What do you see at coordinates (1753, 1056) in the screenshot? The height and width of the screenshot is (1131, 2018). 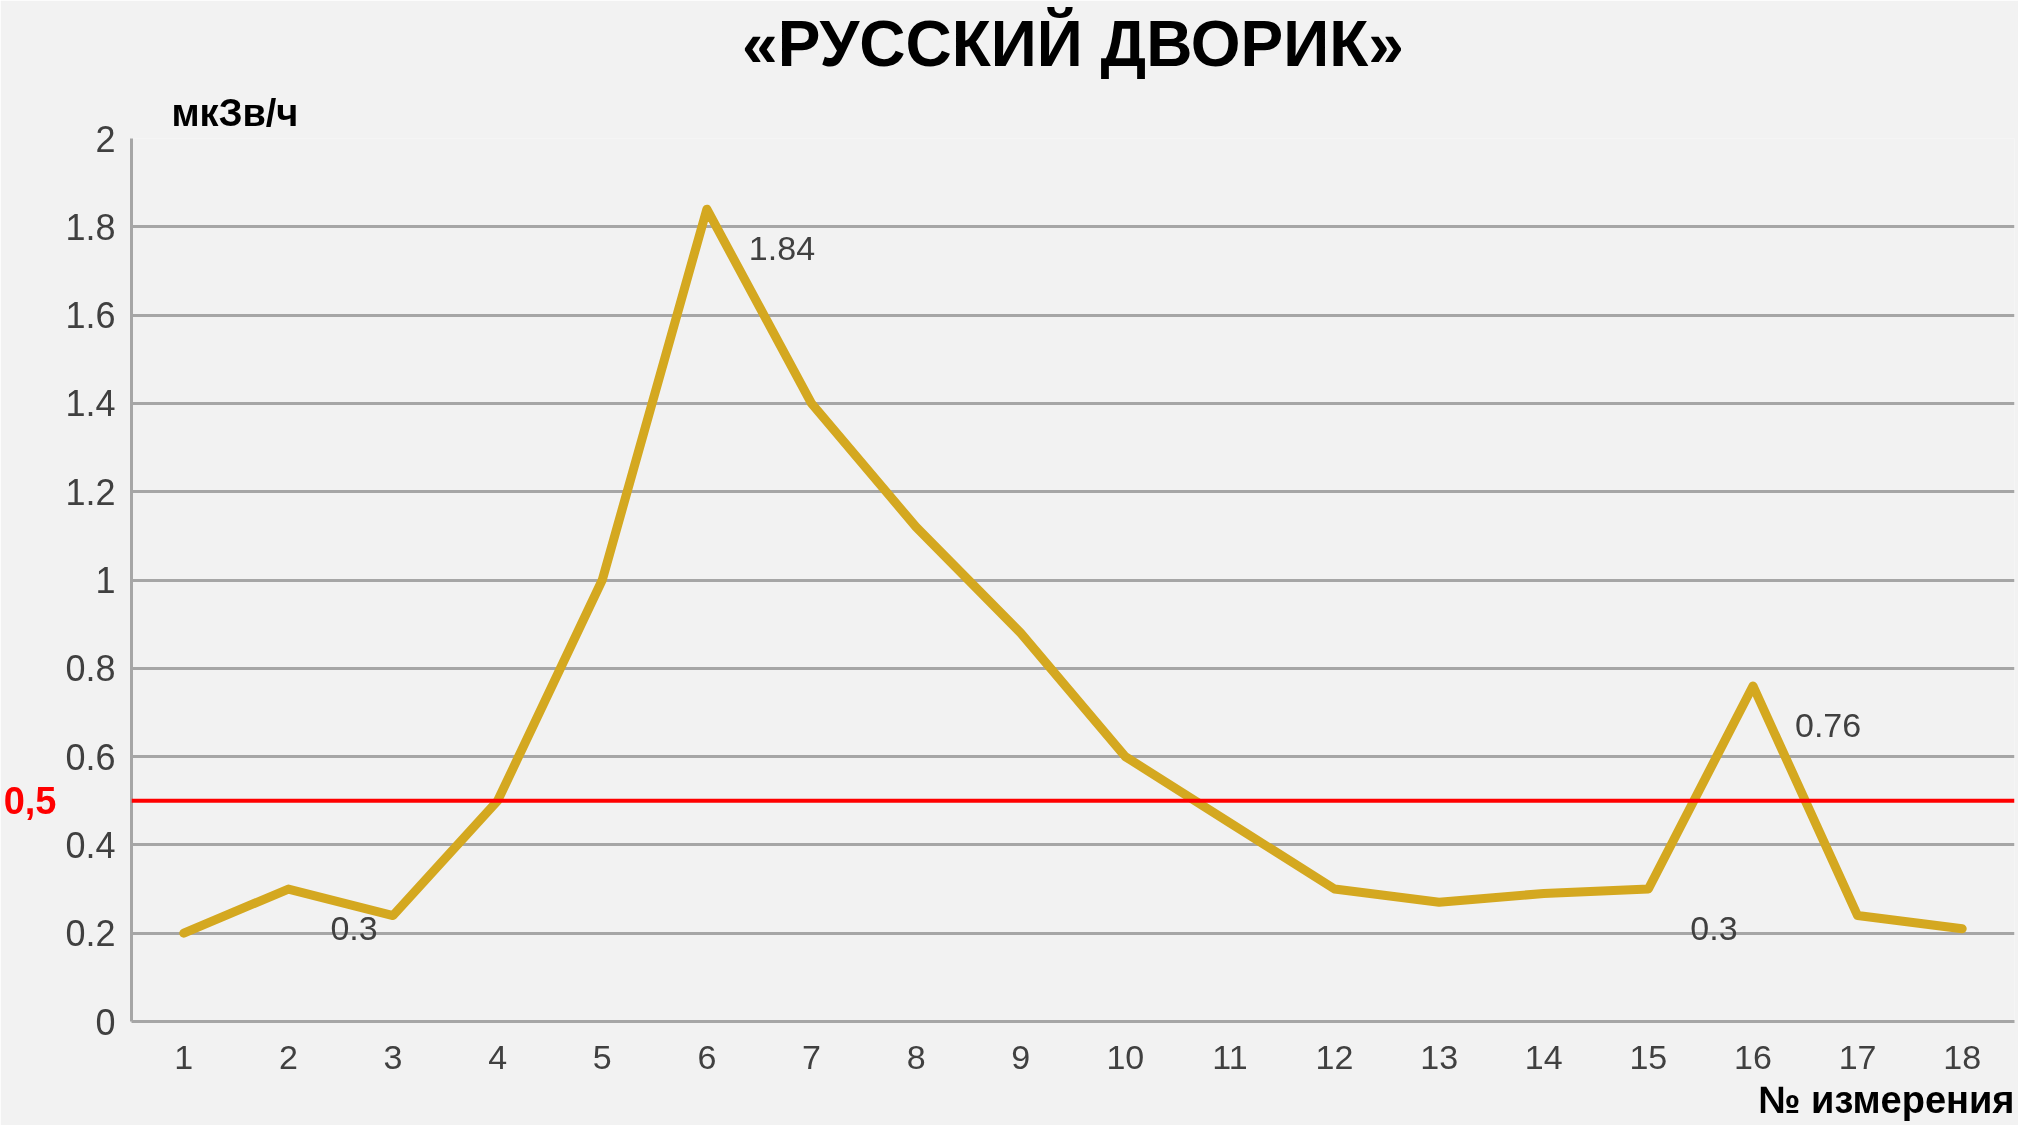 I see `x-tick-label: 16` at bounding box center [1753, 1056].